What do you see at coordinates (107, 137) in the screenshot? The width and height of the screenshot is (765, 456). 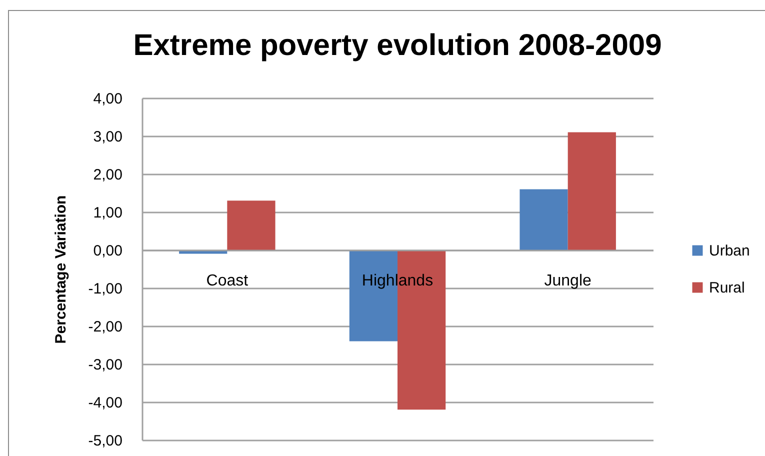 I see `y-tick-label: 3,00` at bounding box center [107, 137].